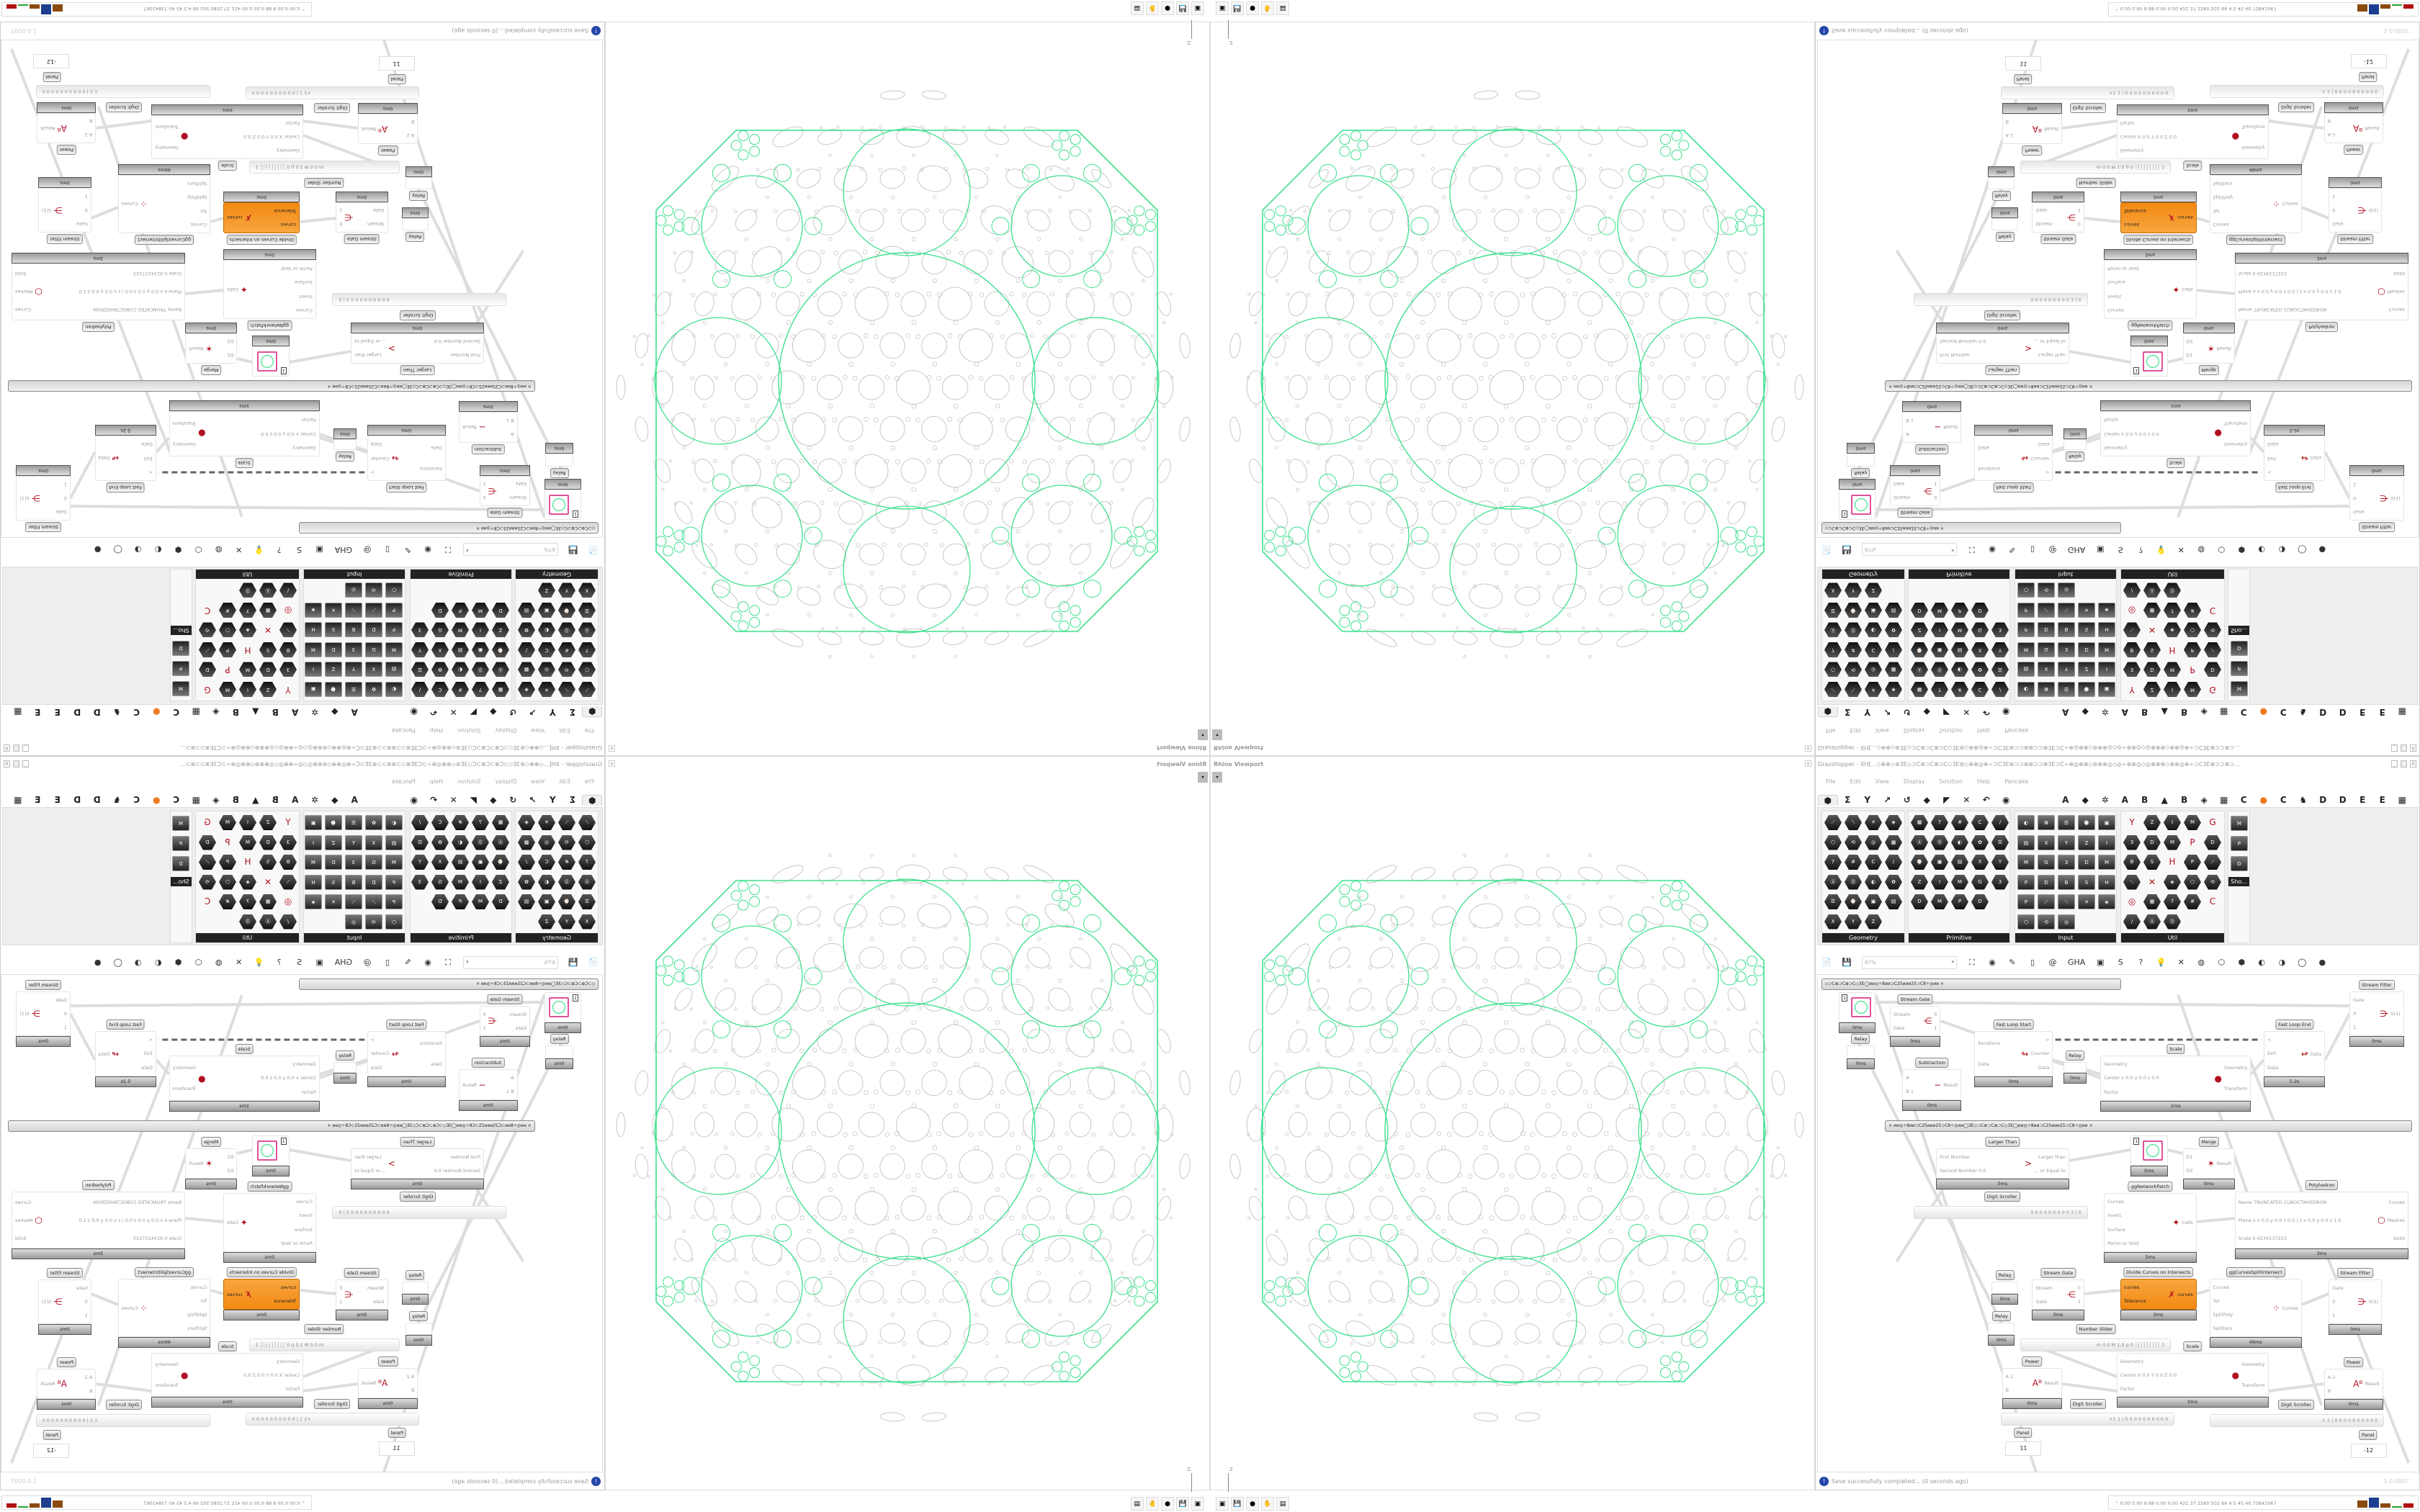  I want to click on input-surface: Surface, so click(304, 282).